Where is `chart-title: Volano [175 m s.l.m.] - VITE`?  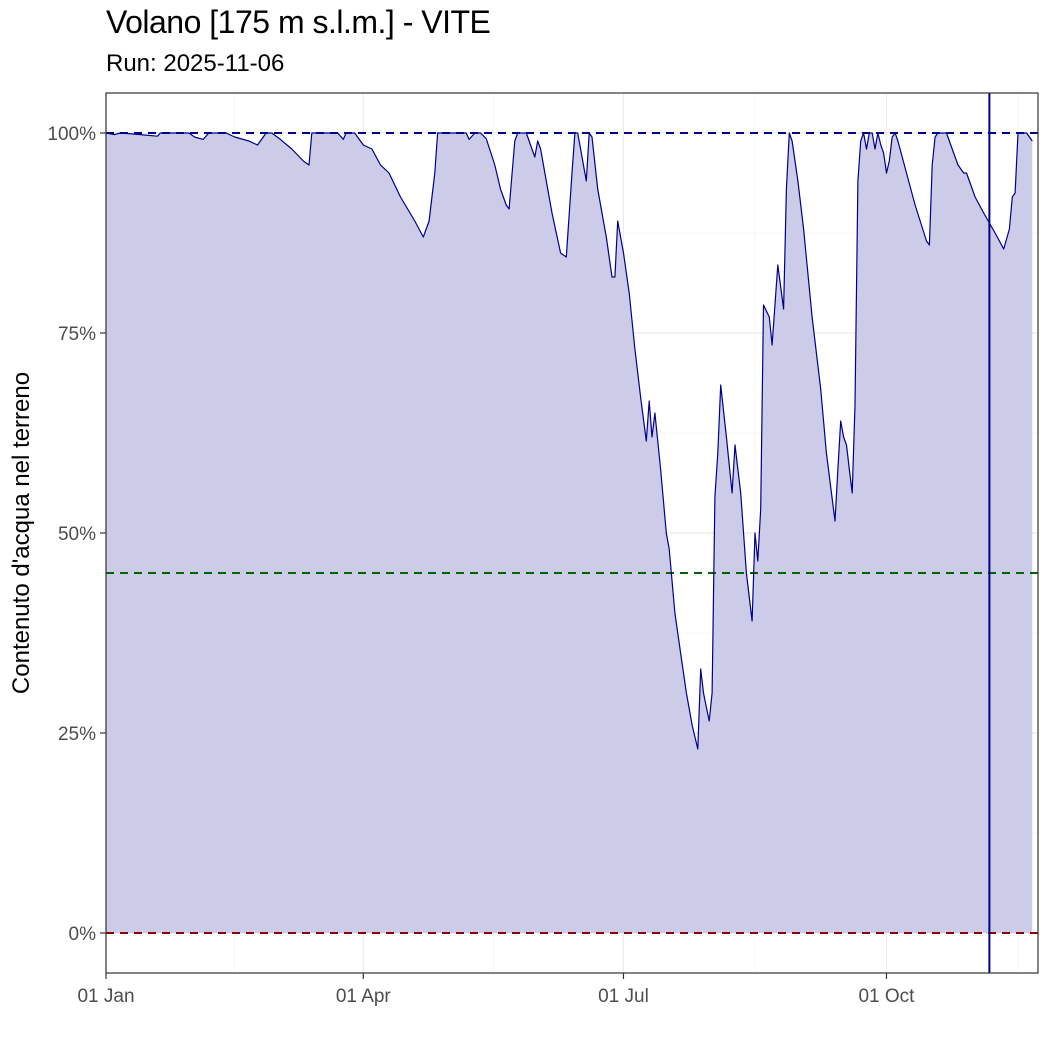 chart-title: Volano [175 m s.l.m.] - VITE is located at coordinates (298, 22).